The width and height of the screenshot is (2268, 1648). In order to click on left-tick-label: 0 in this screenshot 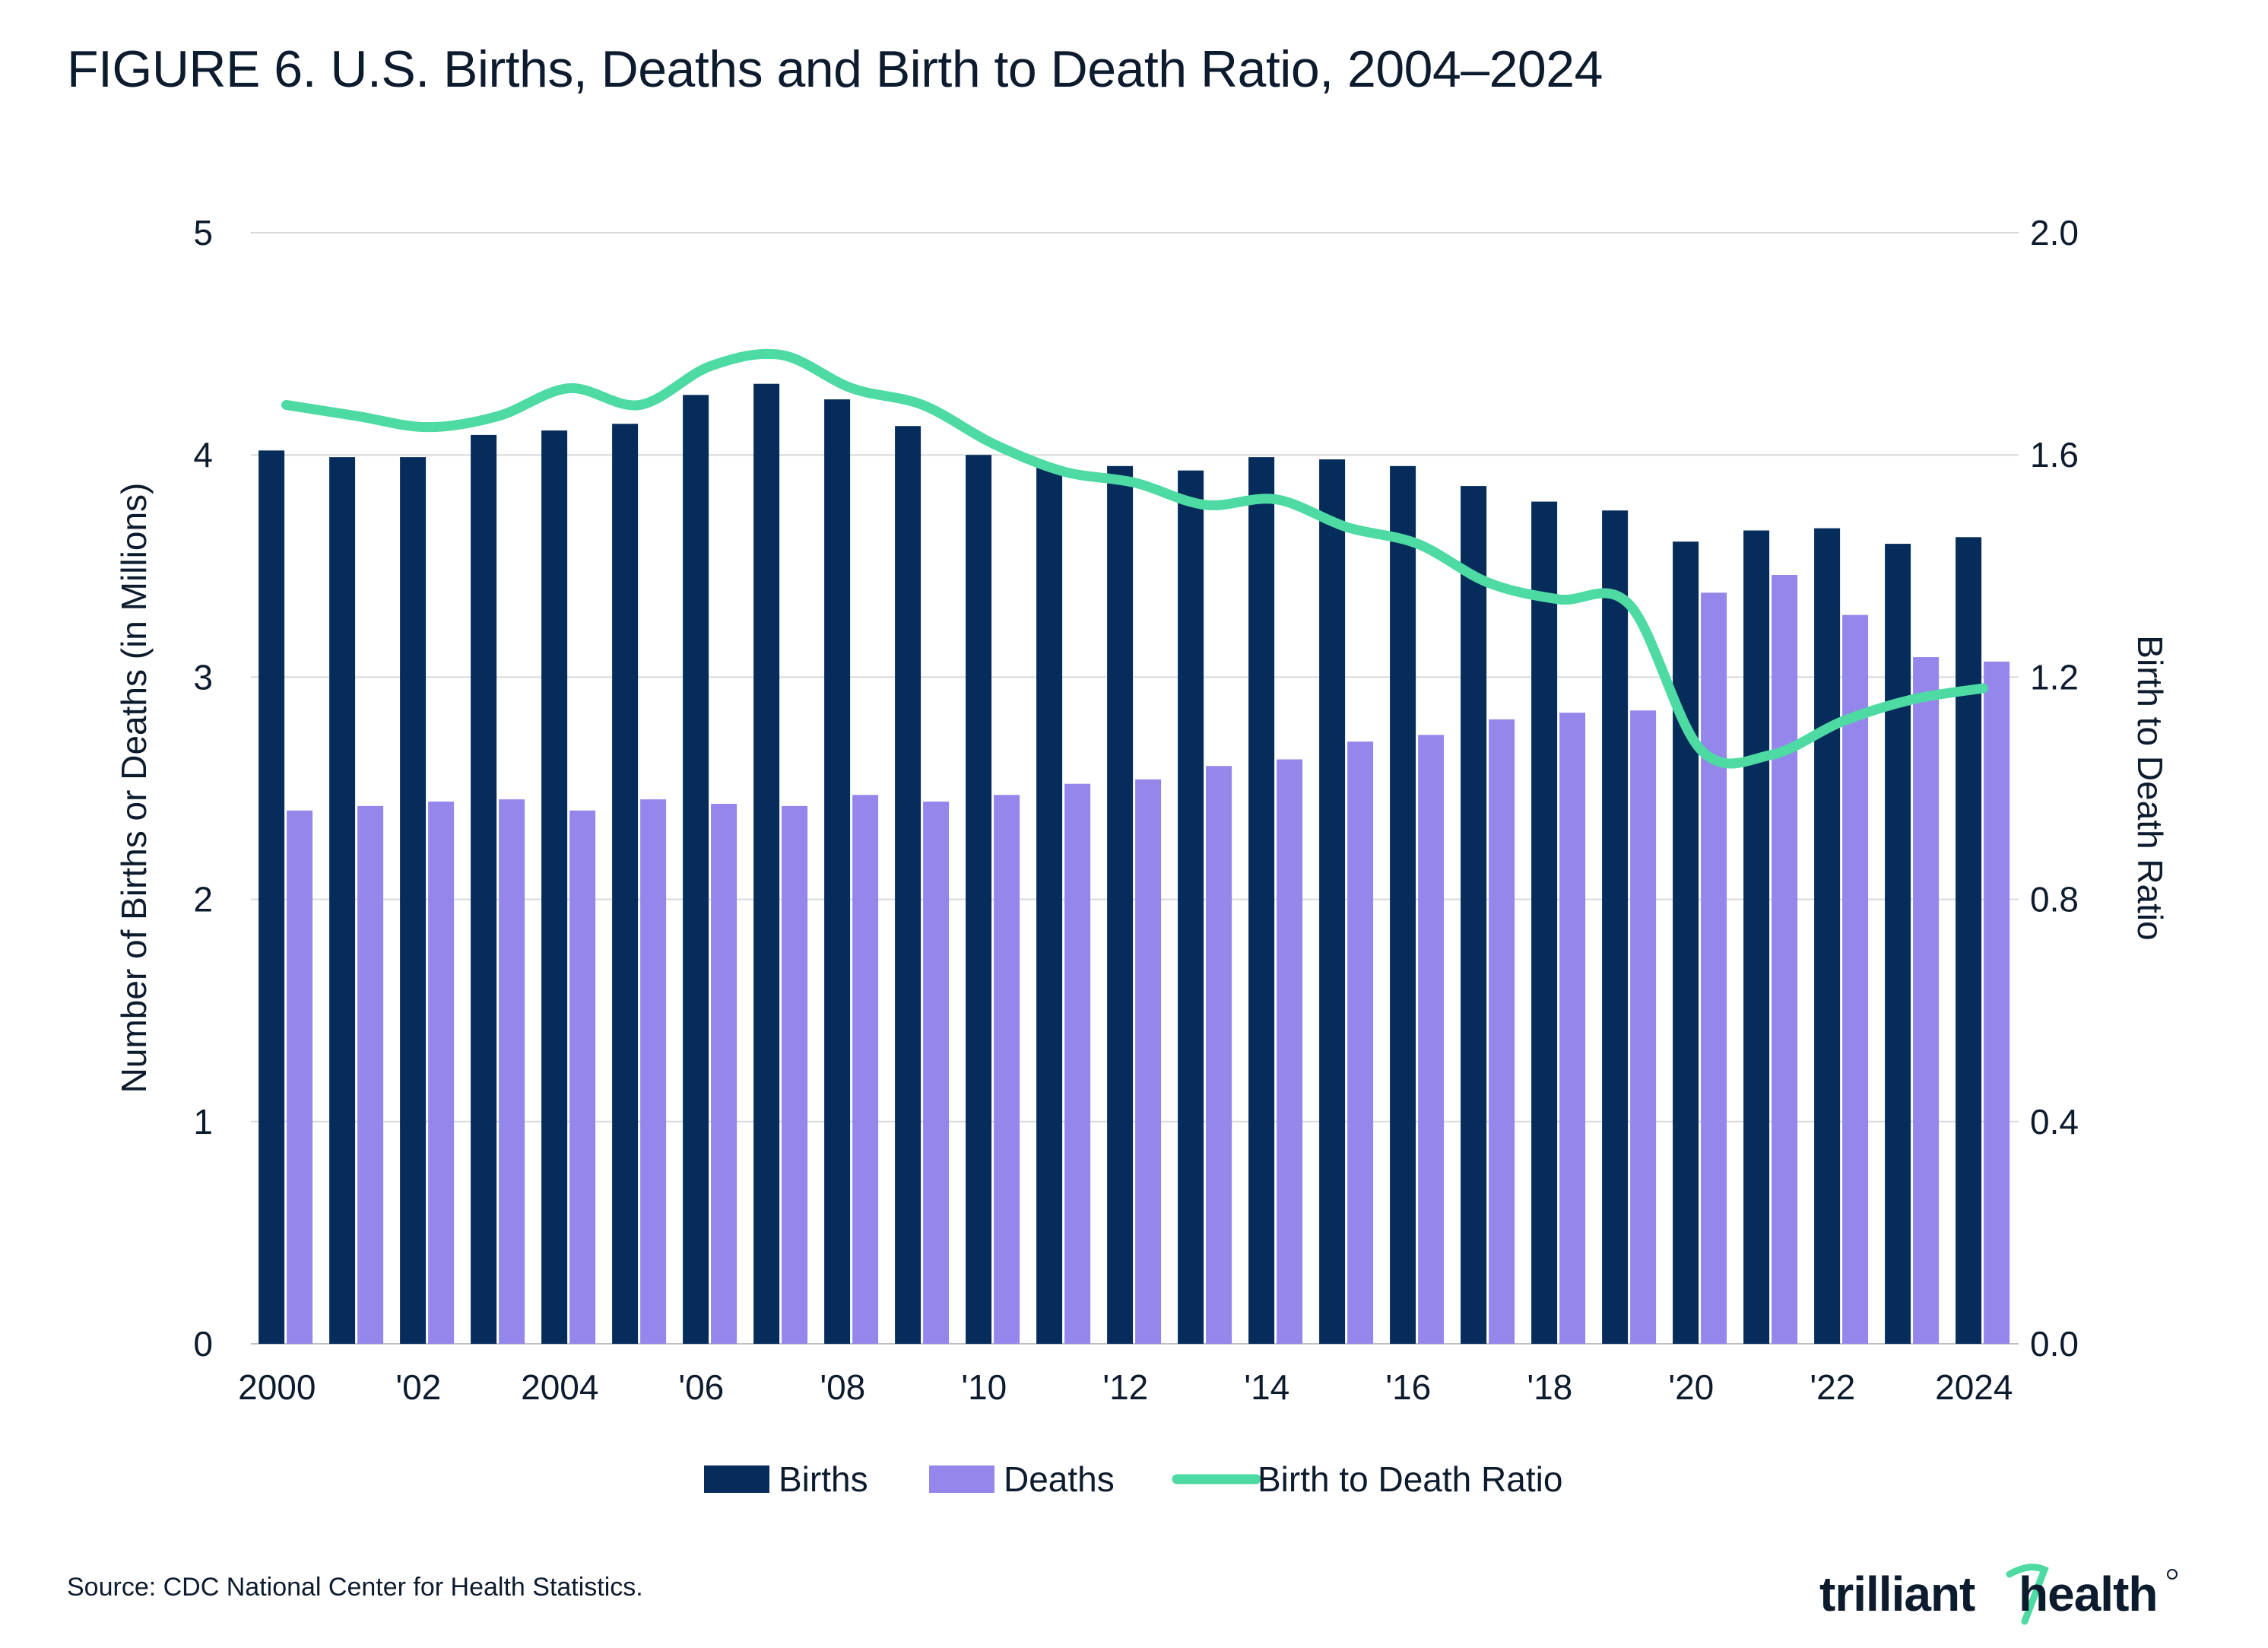, I will do `click(203, 1344)`.